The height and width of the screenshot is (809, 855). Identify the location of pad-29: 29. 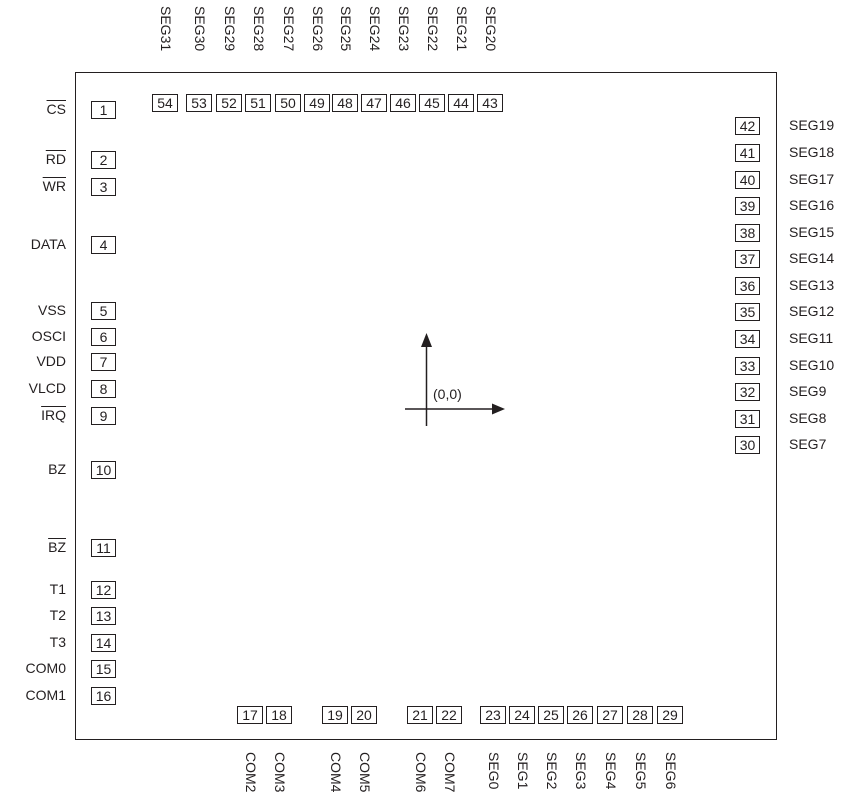
(670, 715).